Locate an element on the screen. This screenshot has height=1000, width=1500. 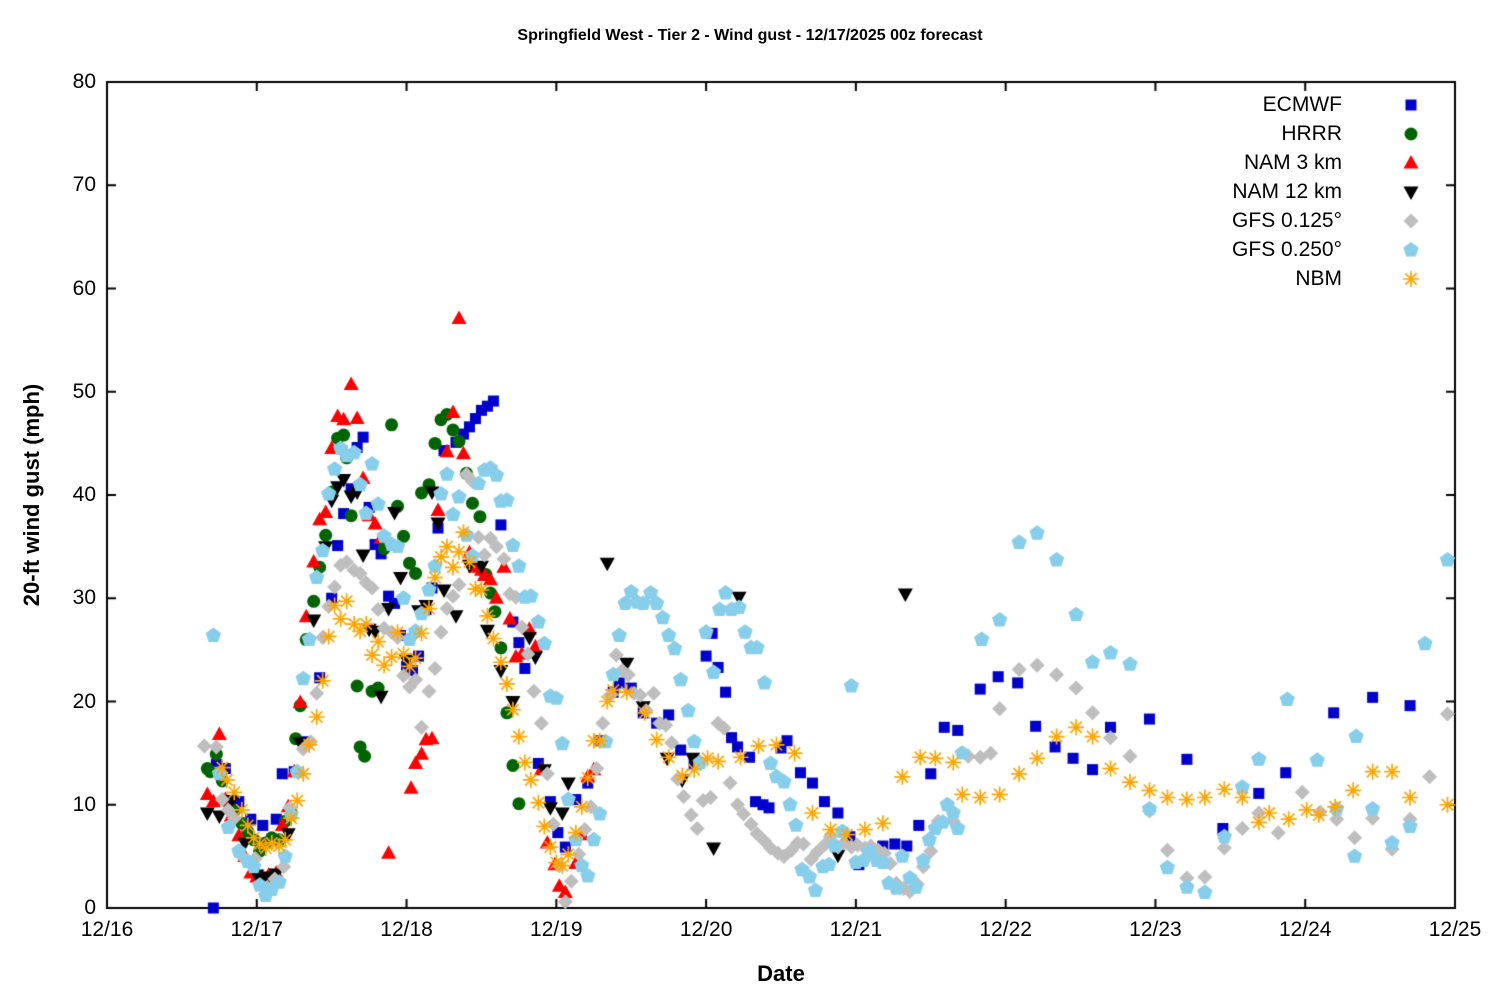
y-tick-label: 80 is located at coordinates (84, 81).